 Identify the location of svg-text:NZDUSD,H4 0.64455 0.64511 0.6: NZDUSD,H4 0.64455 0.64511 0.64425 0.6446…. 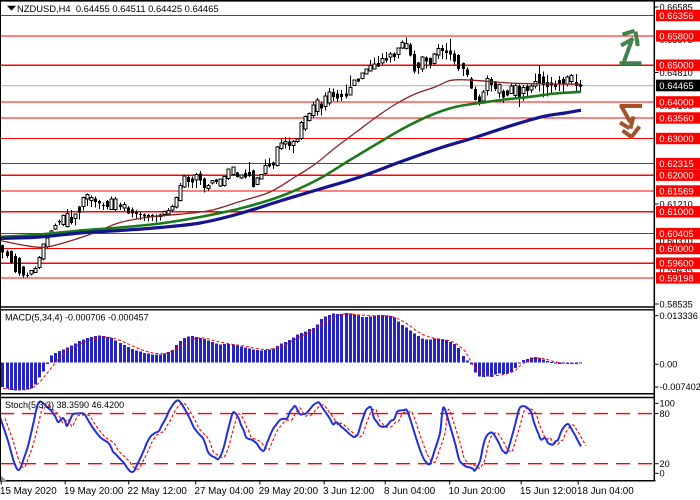
(118, 8).